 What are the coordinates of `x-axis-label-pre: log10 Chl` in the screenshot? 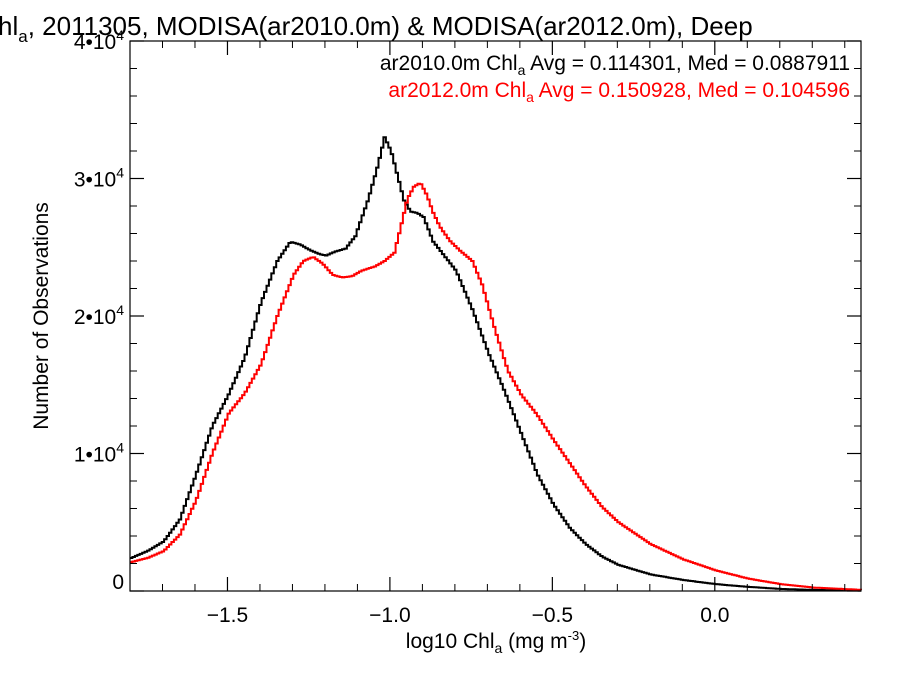 It's located at (450, 641).